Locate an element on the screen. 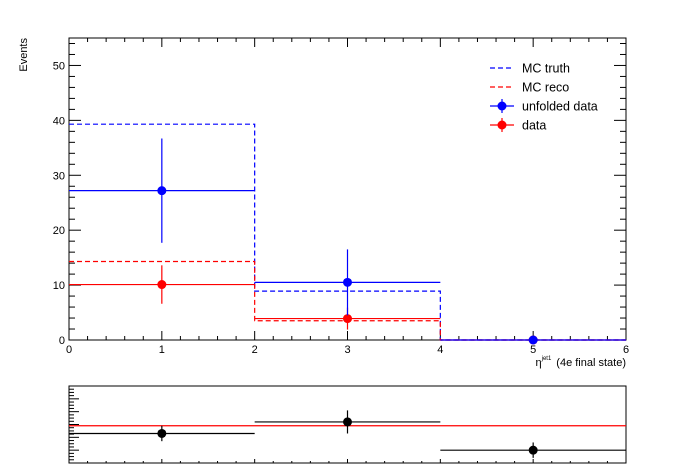  legend-label: MC truth is located at coordinates (546, 69).